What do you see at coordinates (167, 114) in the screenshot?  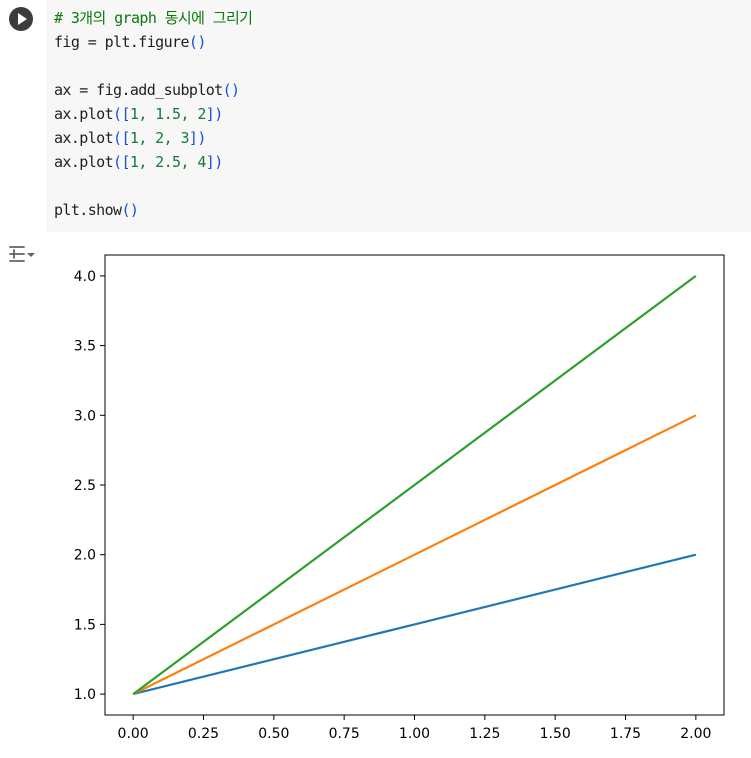 I see `code-token: 1, 1.5, 2` at bounding box center [167, 114].